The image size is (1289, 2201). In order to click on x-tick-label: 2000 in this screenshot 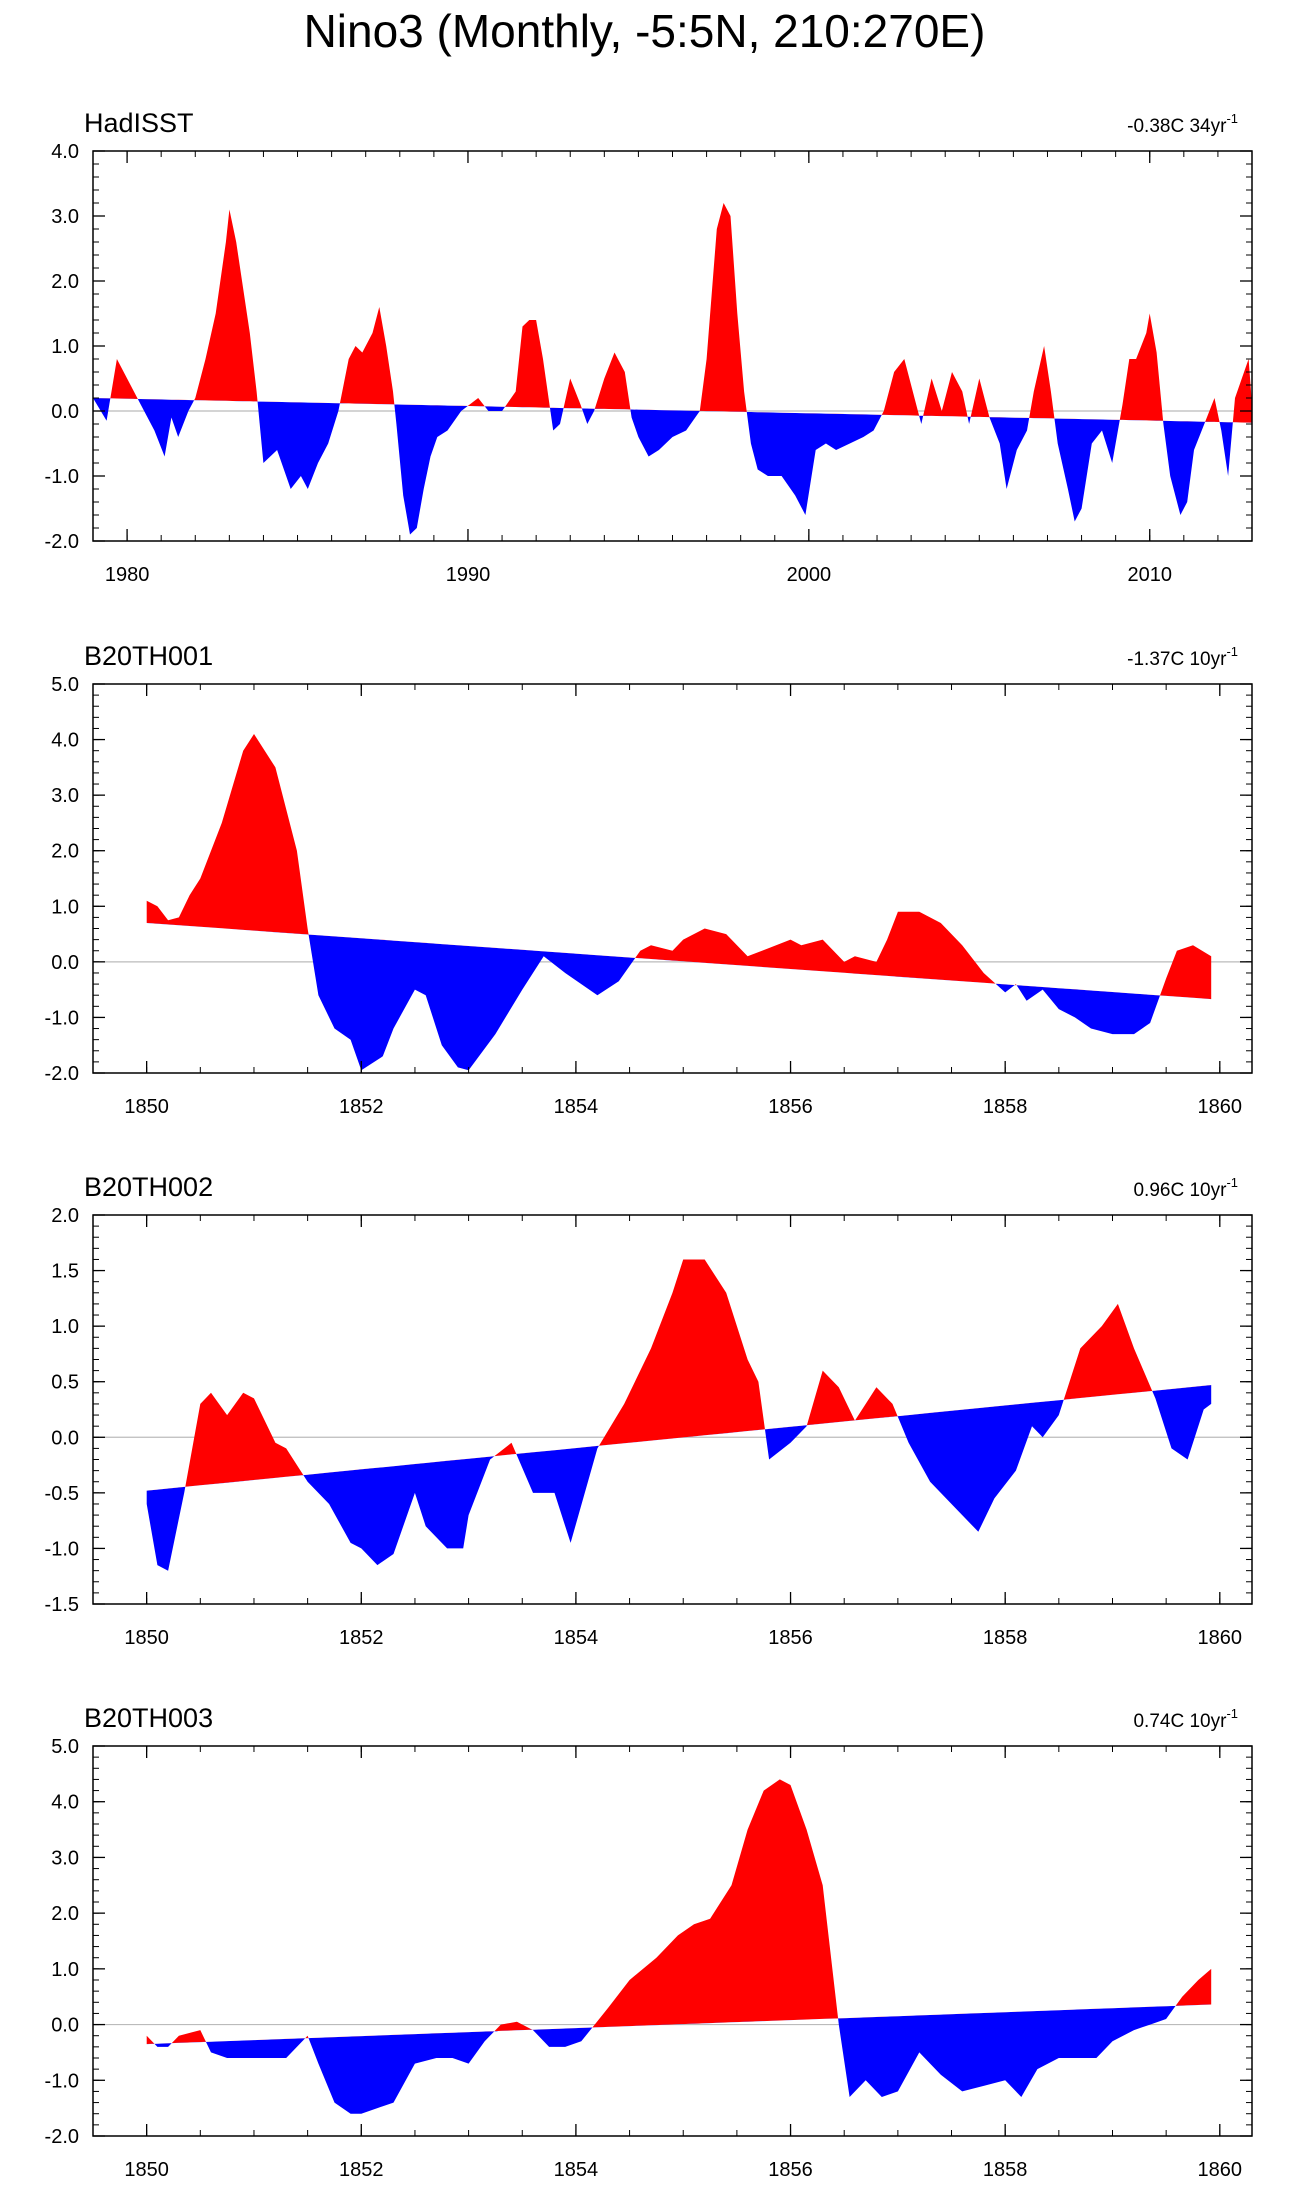, I will do `click(809, 575)`.